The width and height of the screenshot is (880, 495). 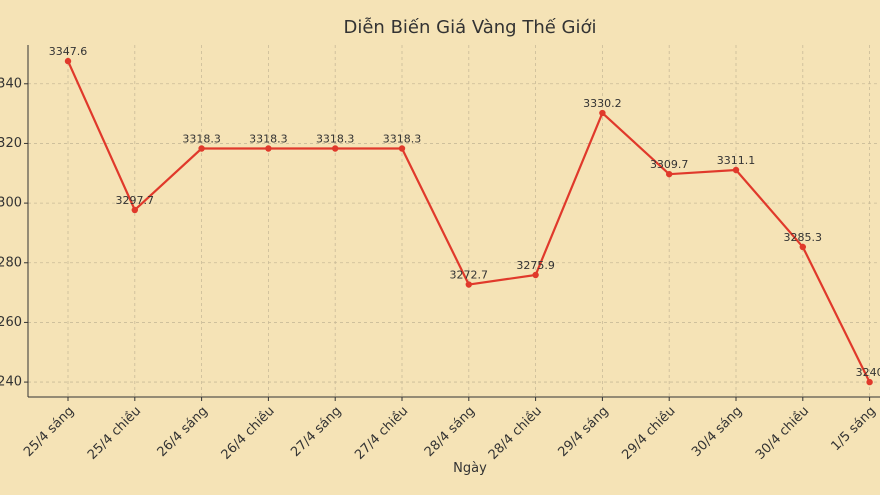 What do you see at coordinates (11, 203) in the screenshot?
I see `y-tick-label: 3300` at bounding box center [11, 203].